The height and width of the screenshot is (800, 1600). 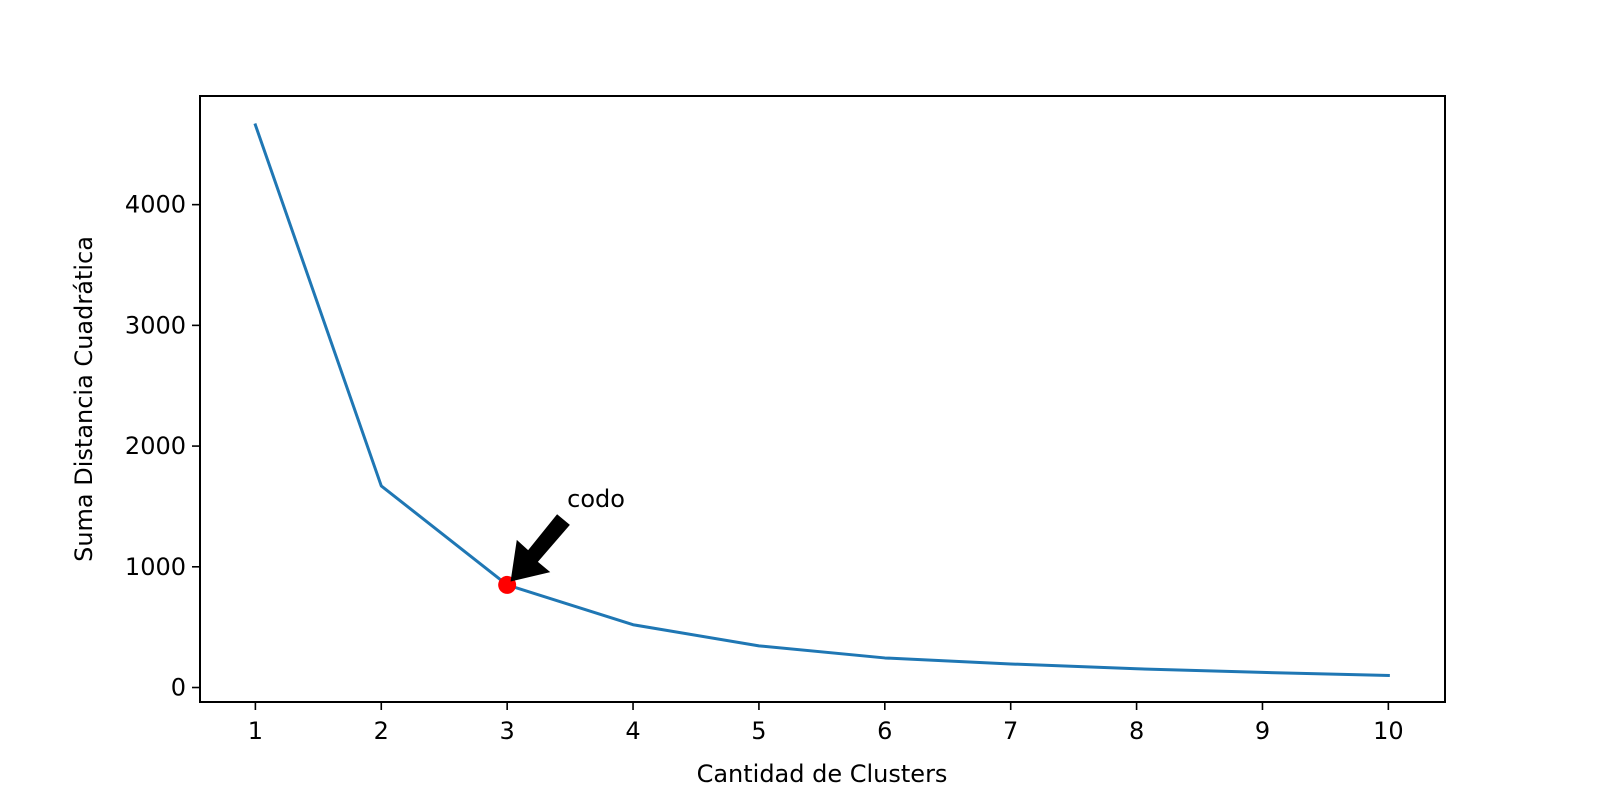 What do you see at coordinates (822, 774) in the screenshot?
I see `x-axis-label: Cantidad de Clusters` at bounding box center [822, 774].